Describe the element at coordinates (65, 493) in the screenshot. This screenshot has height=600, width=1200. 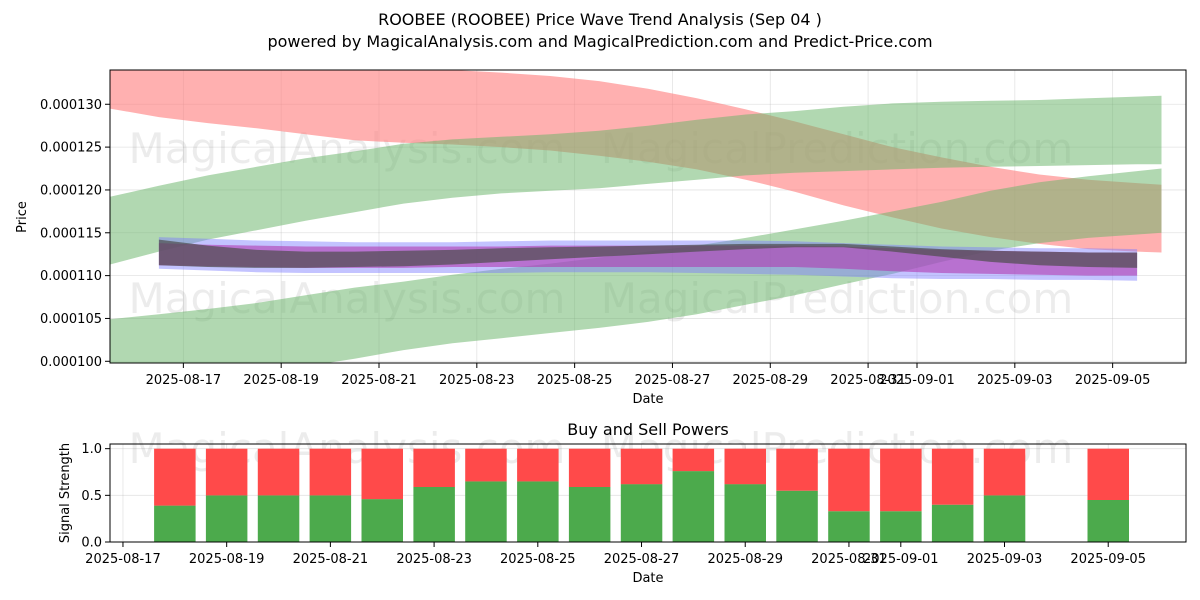
I see `signal-y-label: Signal Strength` at that location.